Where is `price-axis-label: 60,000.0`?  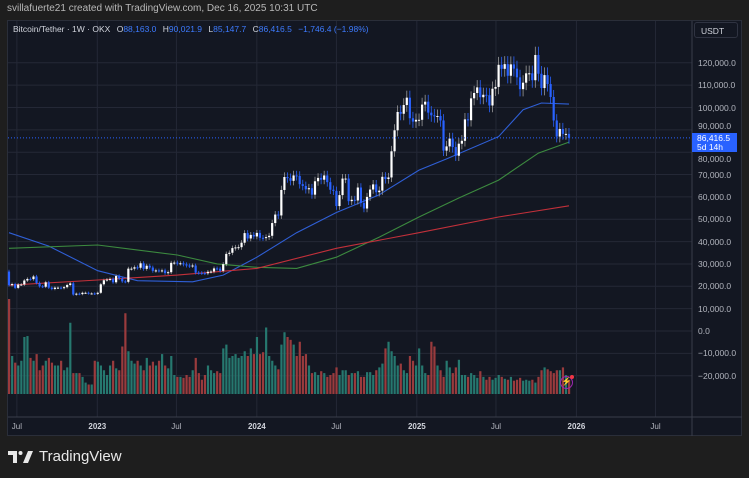
price-axis-label: 60,000.0 is located at coordinates (715, 196).